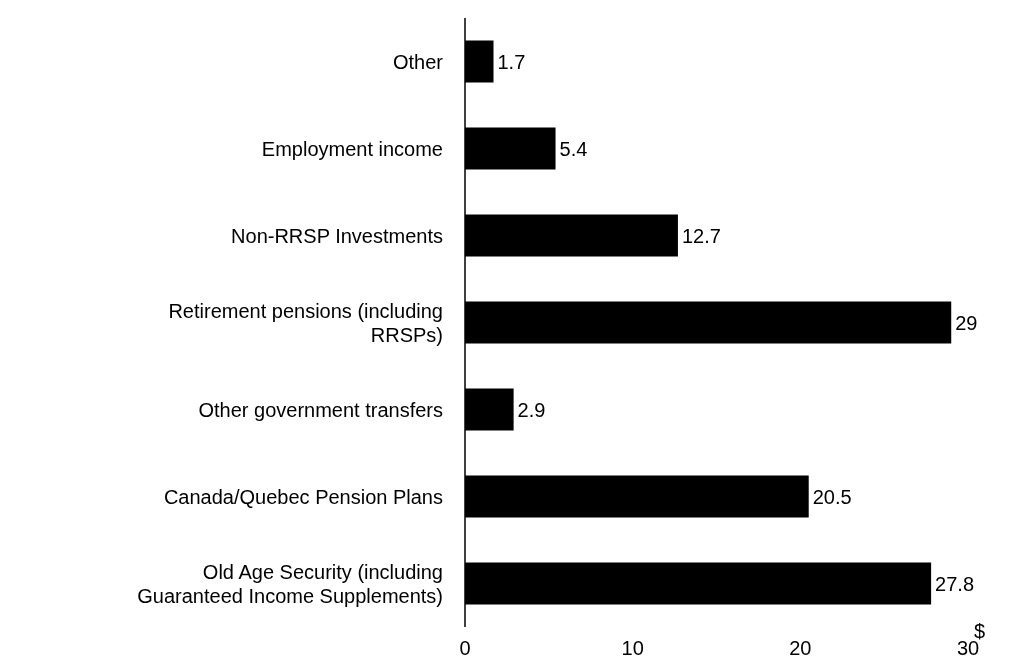 The width and height of the screenshot is (1016, 670). Describe the element at coordinates (465, 648) in the screenshot. I see `x-tick-label: 0` at that location.